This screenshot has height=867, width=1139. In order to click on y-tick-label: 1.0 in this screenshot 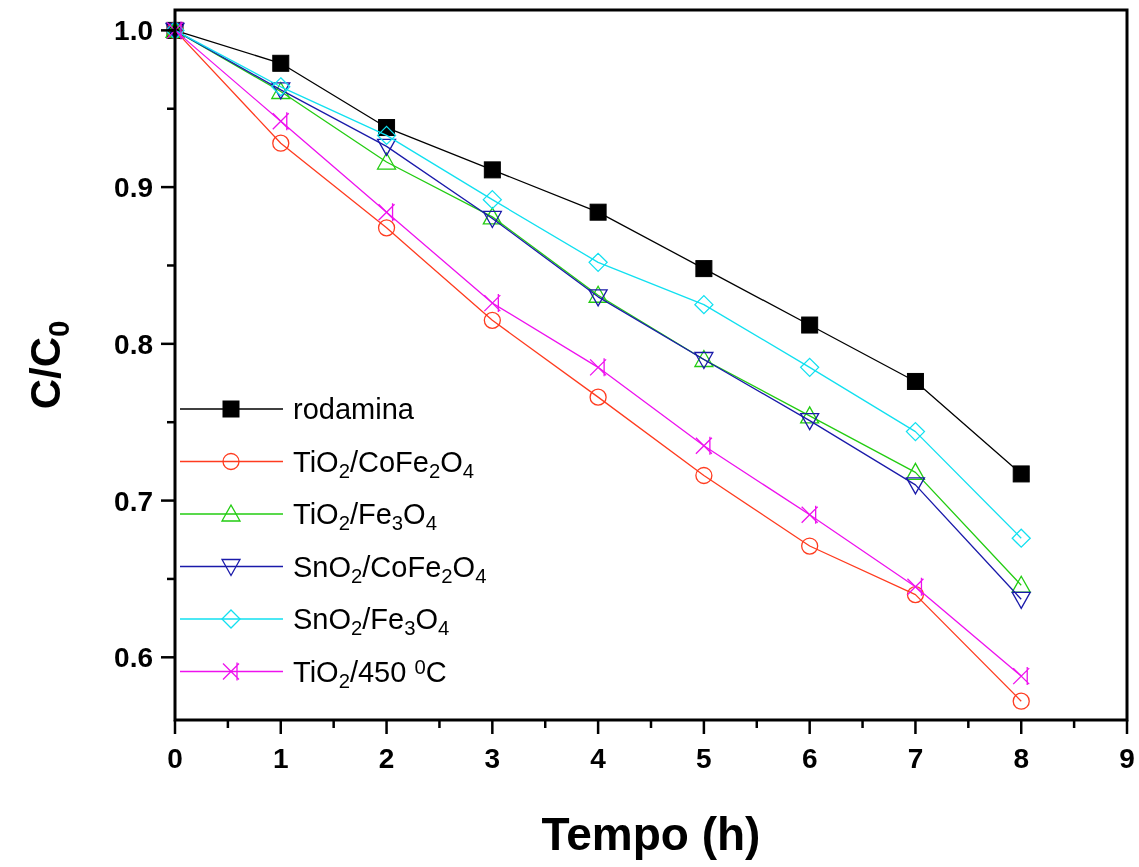, I will do `click(133, 31)`.